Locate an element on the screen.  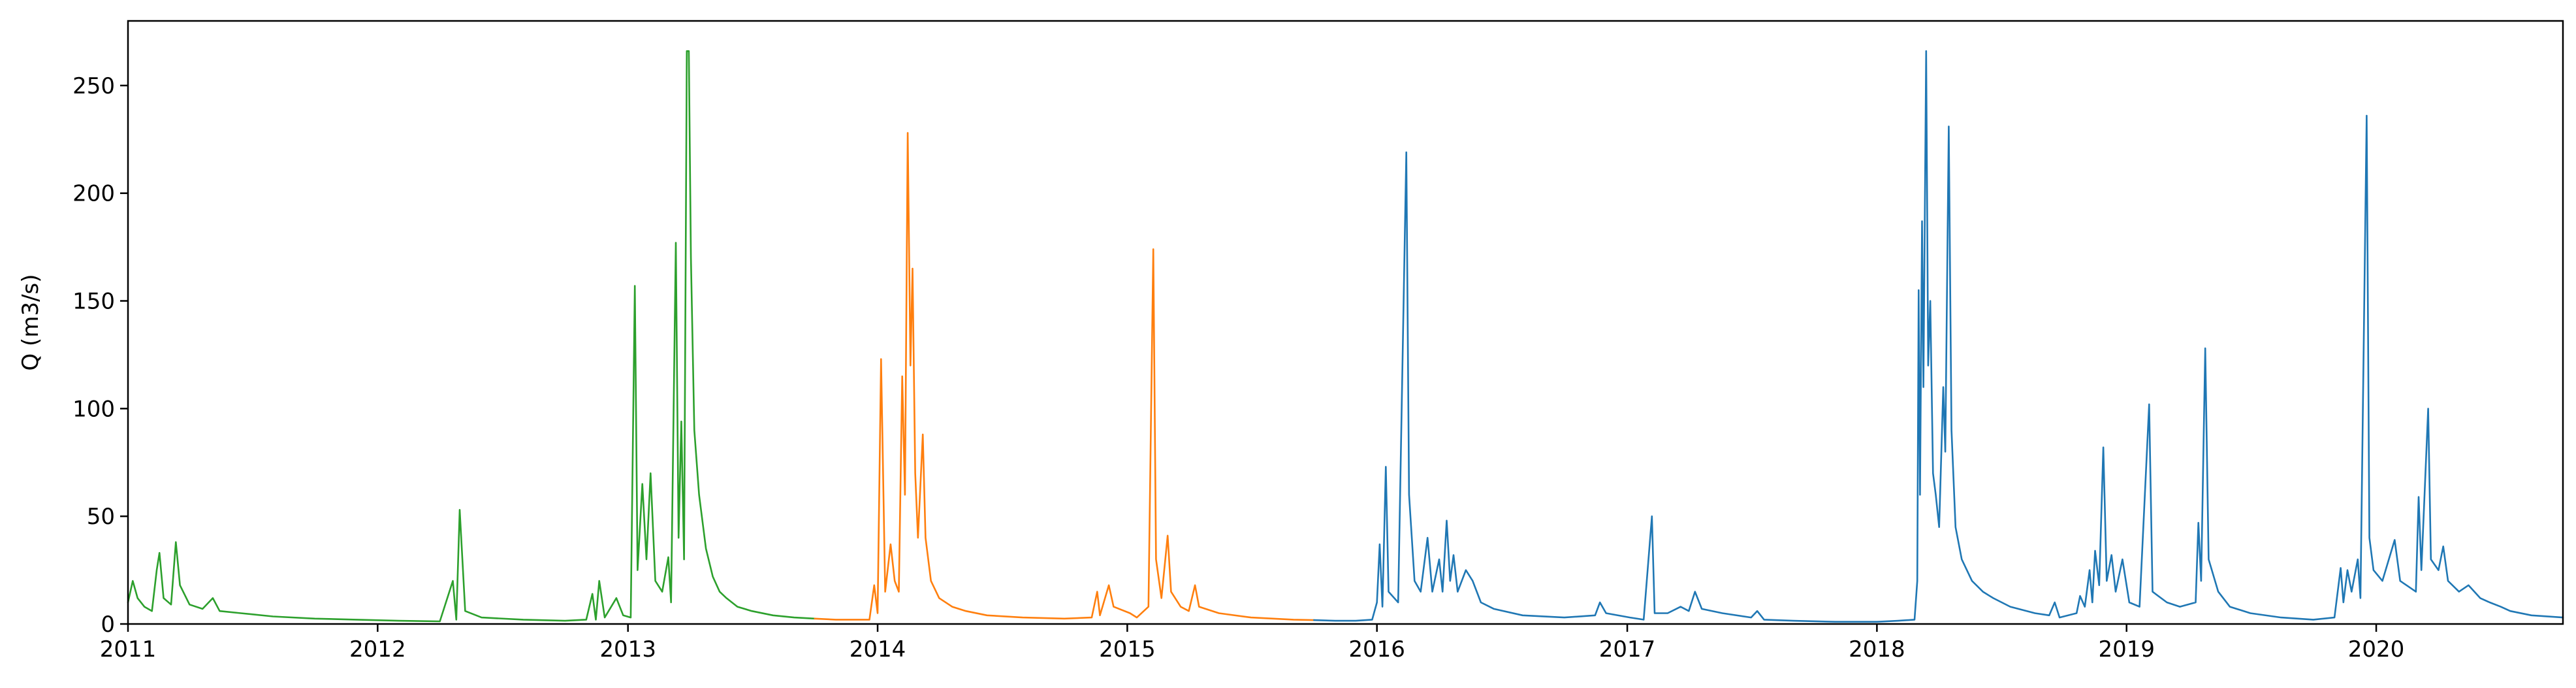
x-tick-label: 2019 is located at coordinates (2127, 649).